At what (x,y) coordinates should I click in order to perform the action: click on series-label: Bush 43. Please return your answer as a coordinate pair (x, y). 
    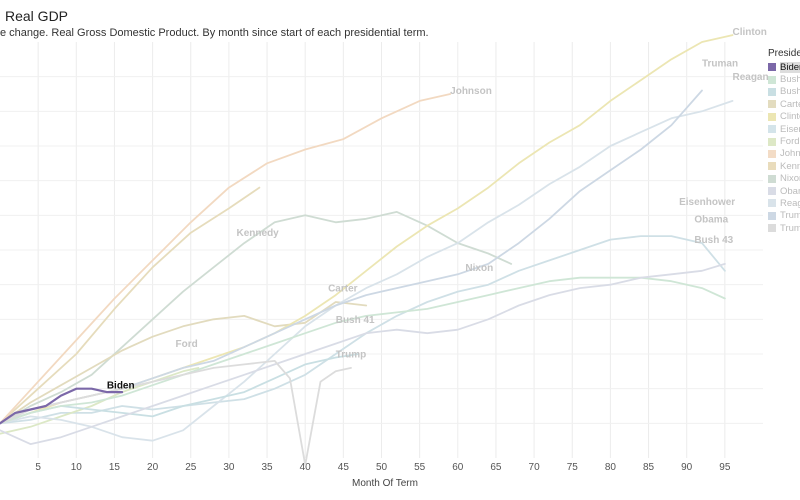
    Looking at the image, I should click on (713, 240).